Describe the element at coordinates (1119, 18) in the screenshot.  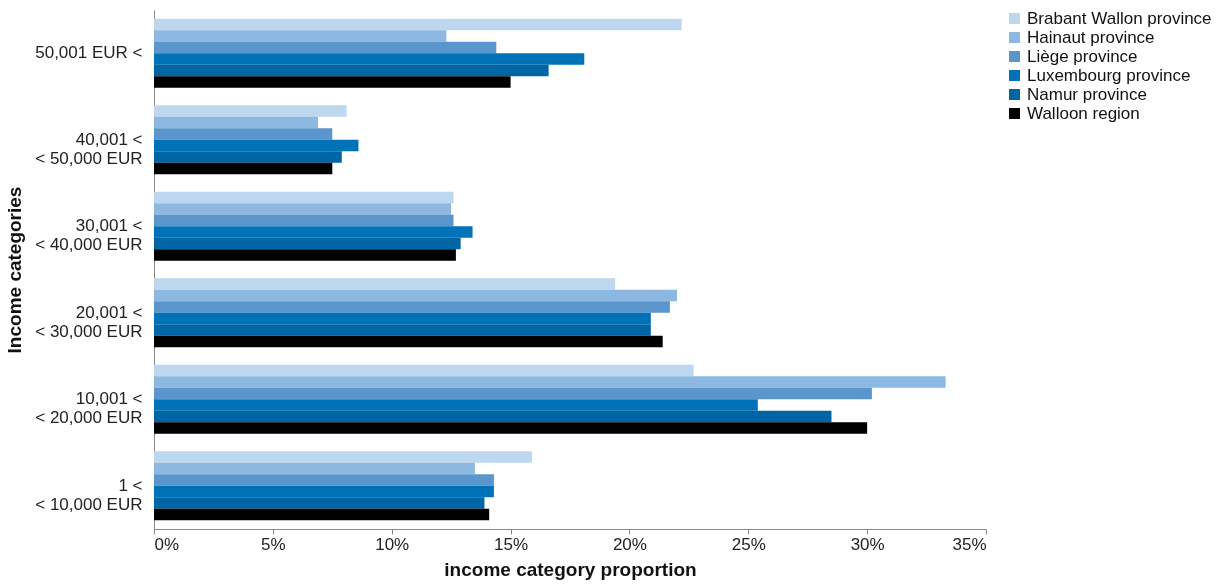
I see `legend-label: Brabant Wallon province` at that location.